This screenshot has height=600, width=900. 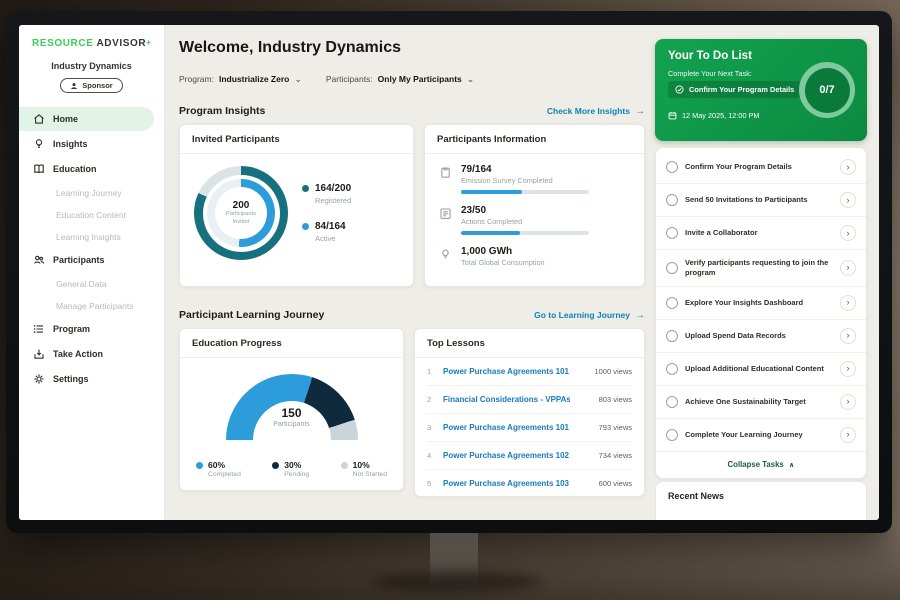 What do you see at coordinates (640, 111) in the screenshot?
I see `arrow-right-icon` at bounding box center [640, 111].